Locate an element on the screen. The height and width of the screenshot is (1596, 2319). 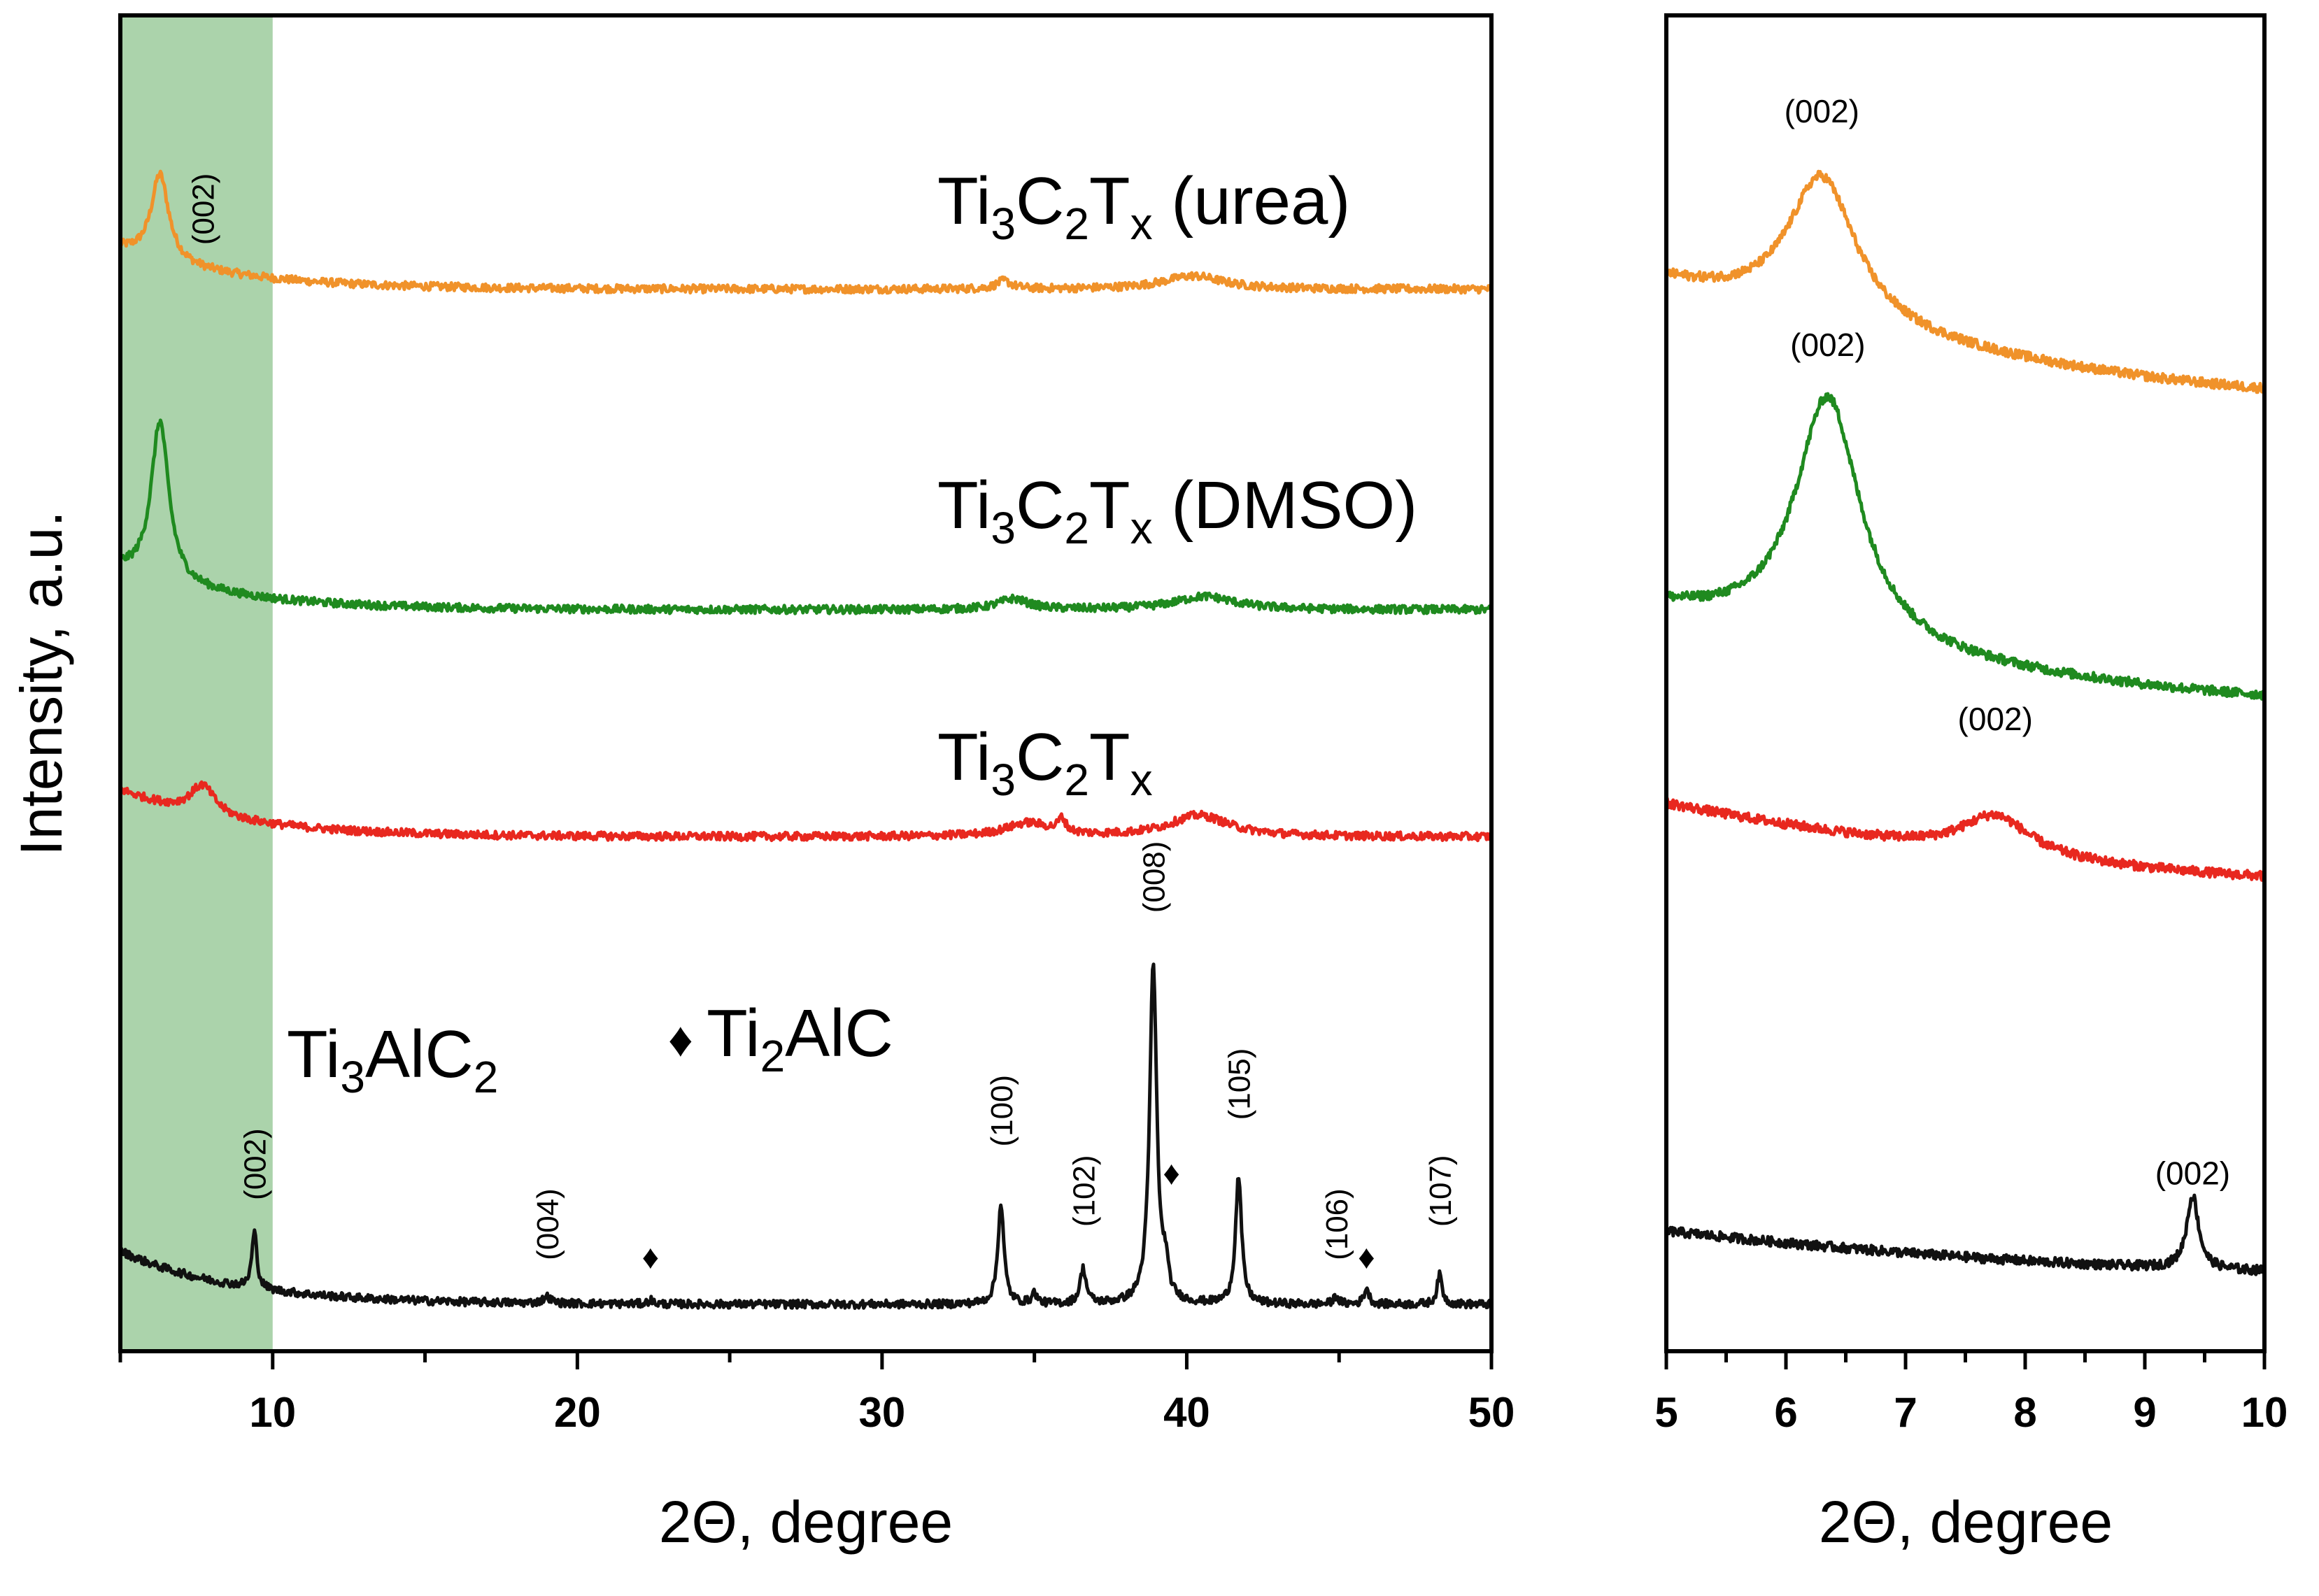
right-x-axis-title: 2Θ, degree is located at coordinates (1966, 1522).